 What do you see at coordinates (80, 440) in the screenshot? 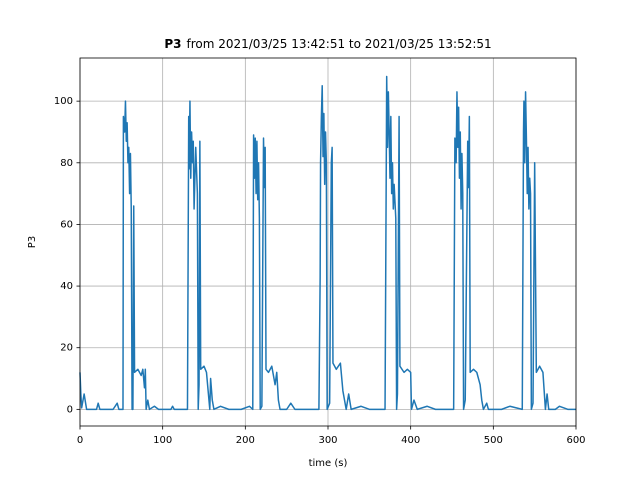
I see `x-tick-label: 0` at bounding box center [80, 440].